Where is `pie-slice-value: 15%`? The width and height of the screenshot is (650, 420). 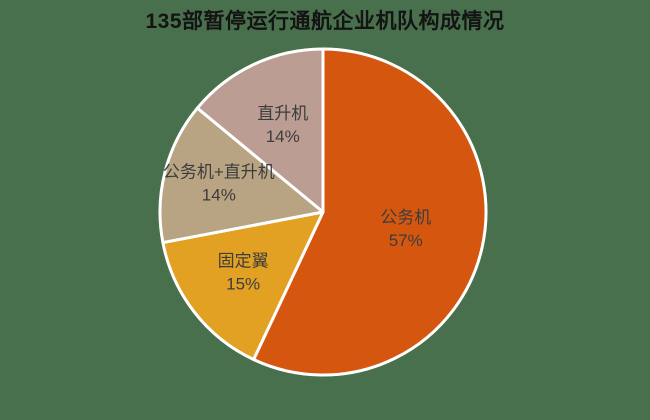
pie-slice-value: 15% is located at coordinates (243, 283).